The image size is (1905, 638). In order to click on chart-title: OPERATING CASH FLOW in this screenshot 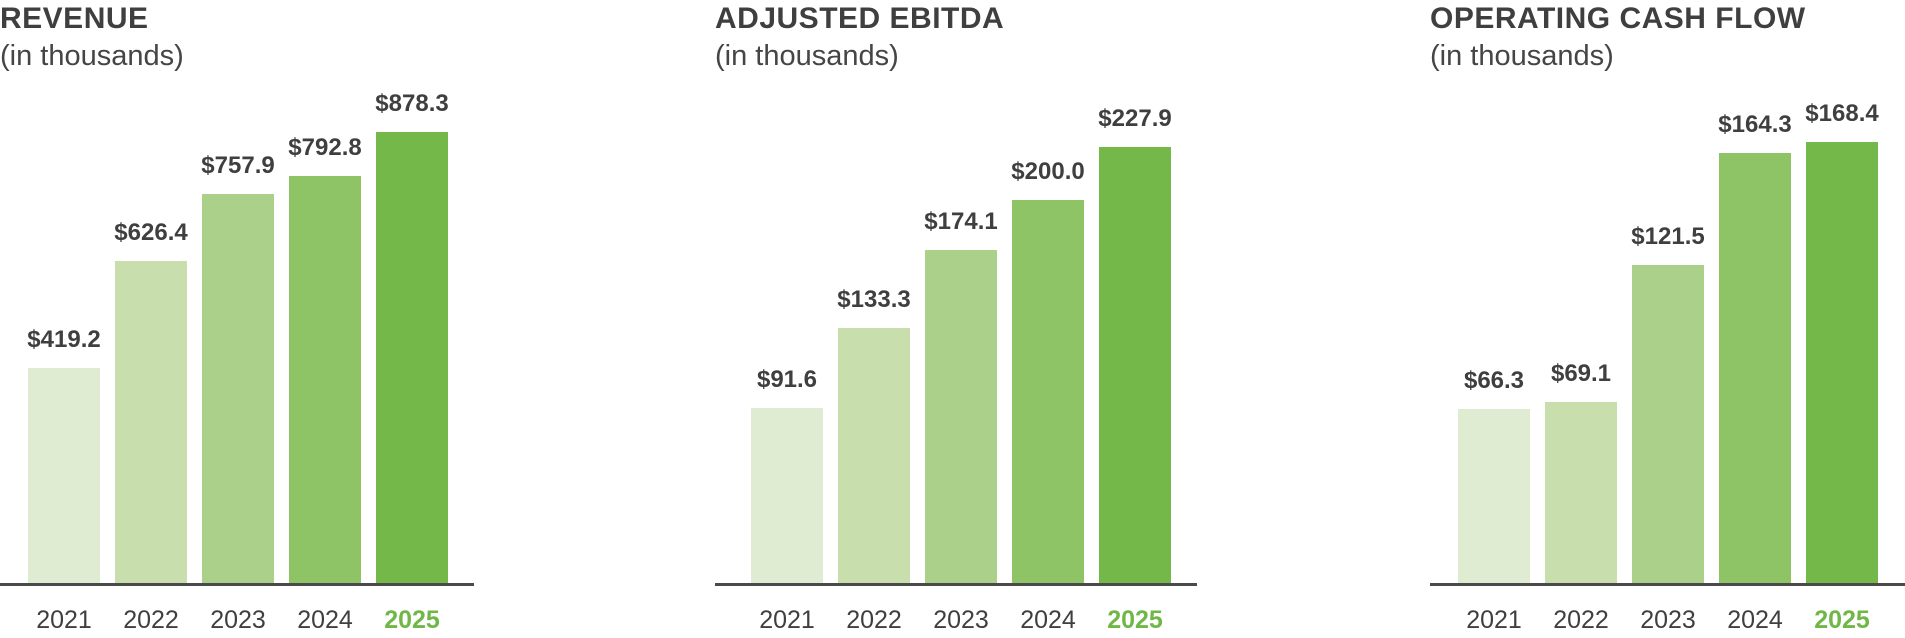, I will do `click(1618, 18)`.